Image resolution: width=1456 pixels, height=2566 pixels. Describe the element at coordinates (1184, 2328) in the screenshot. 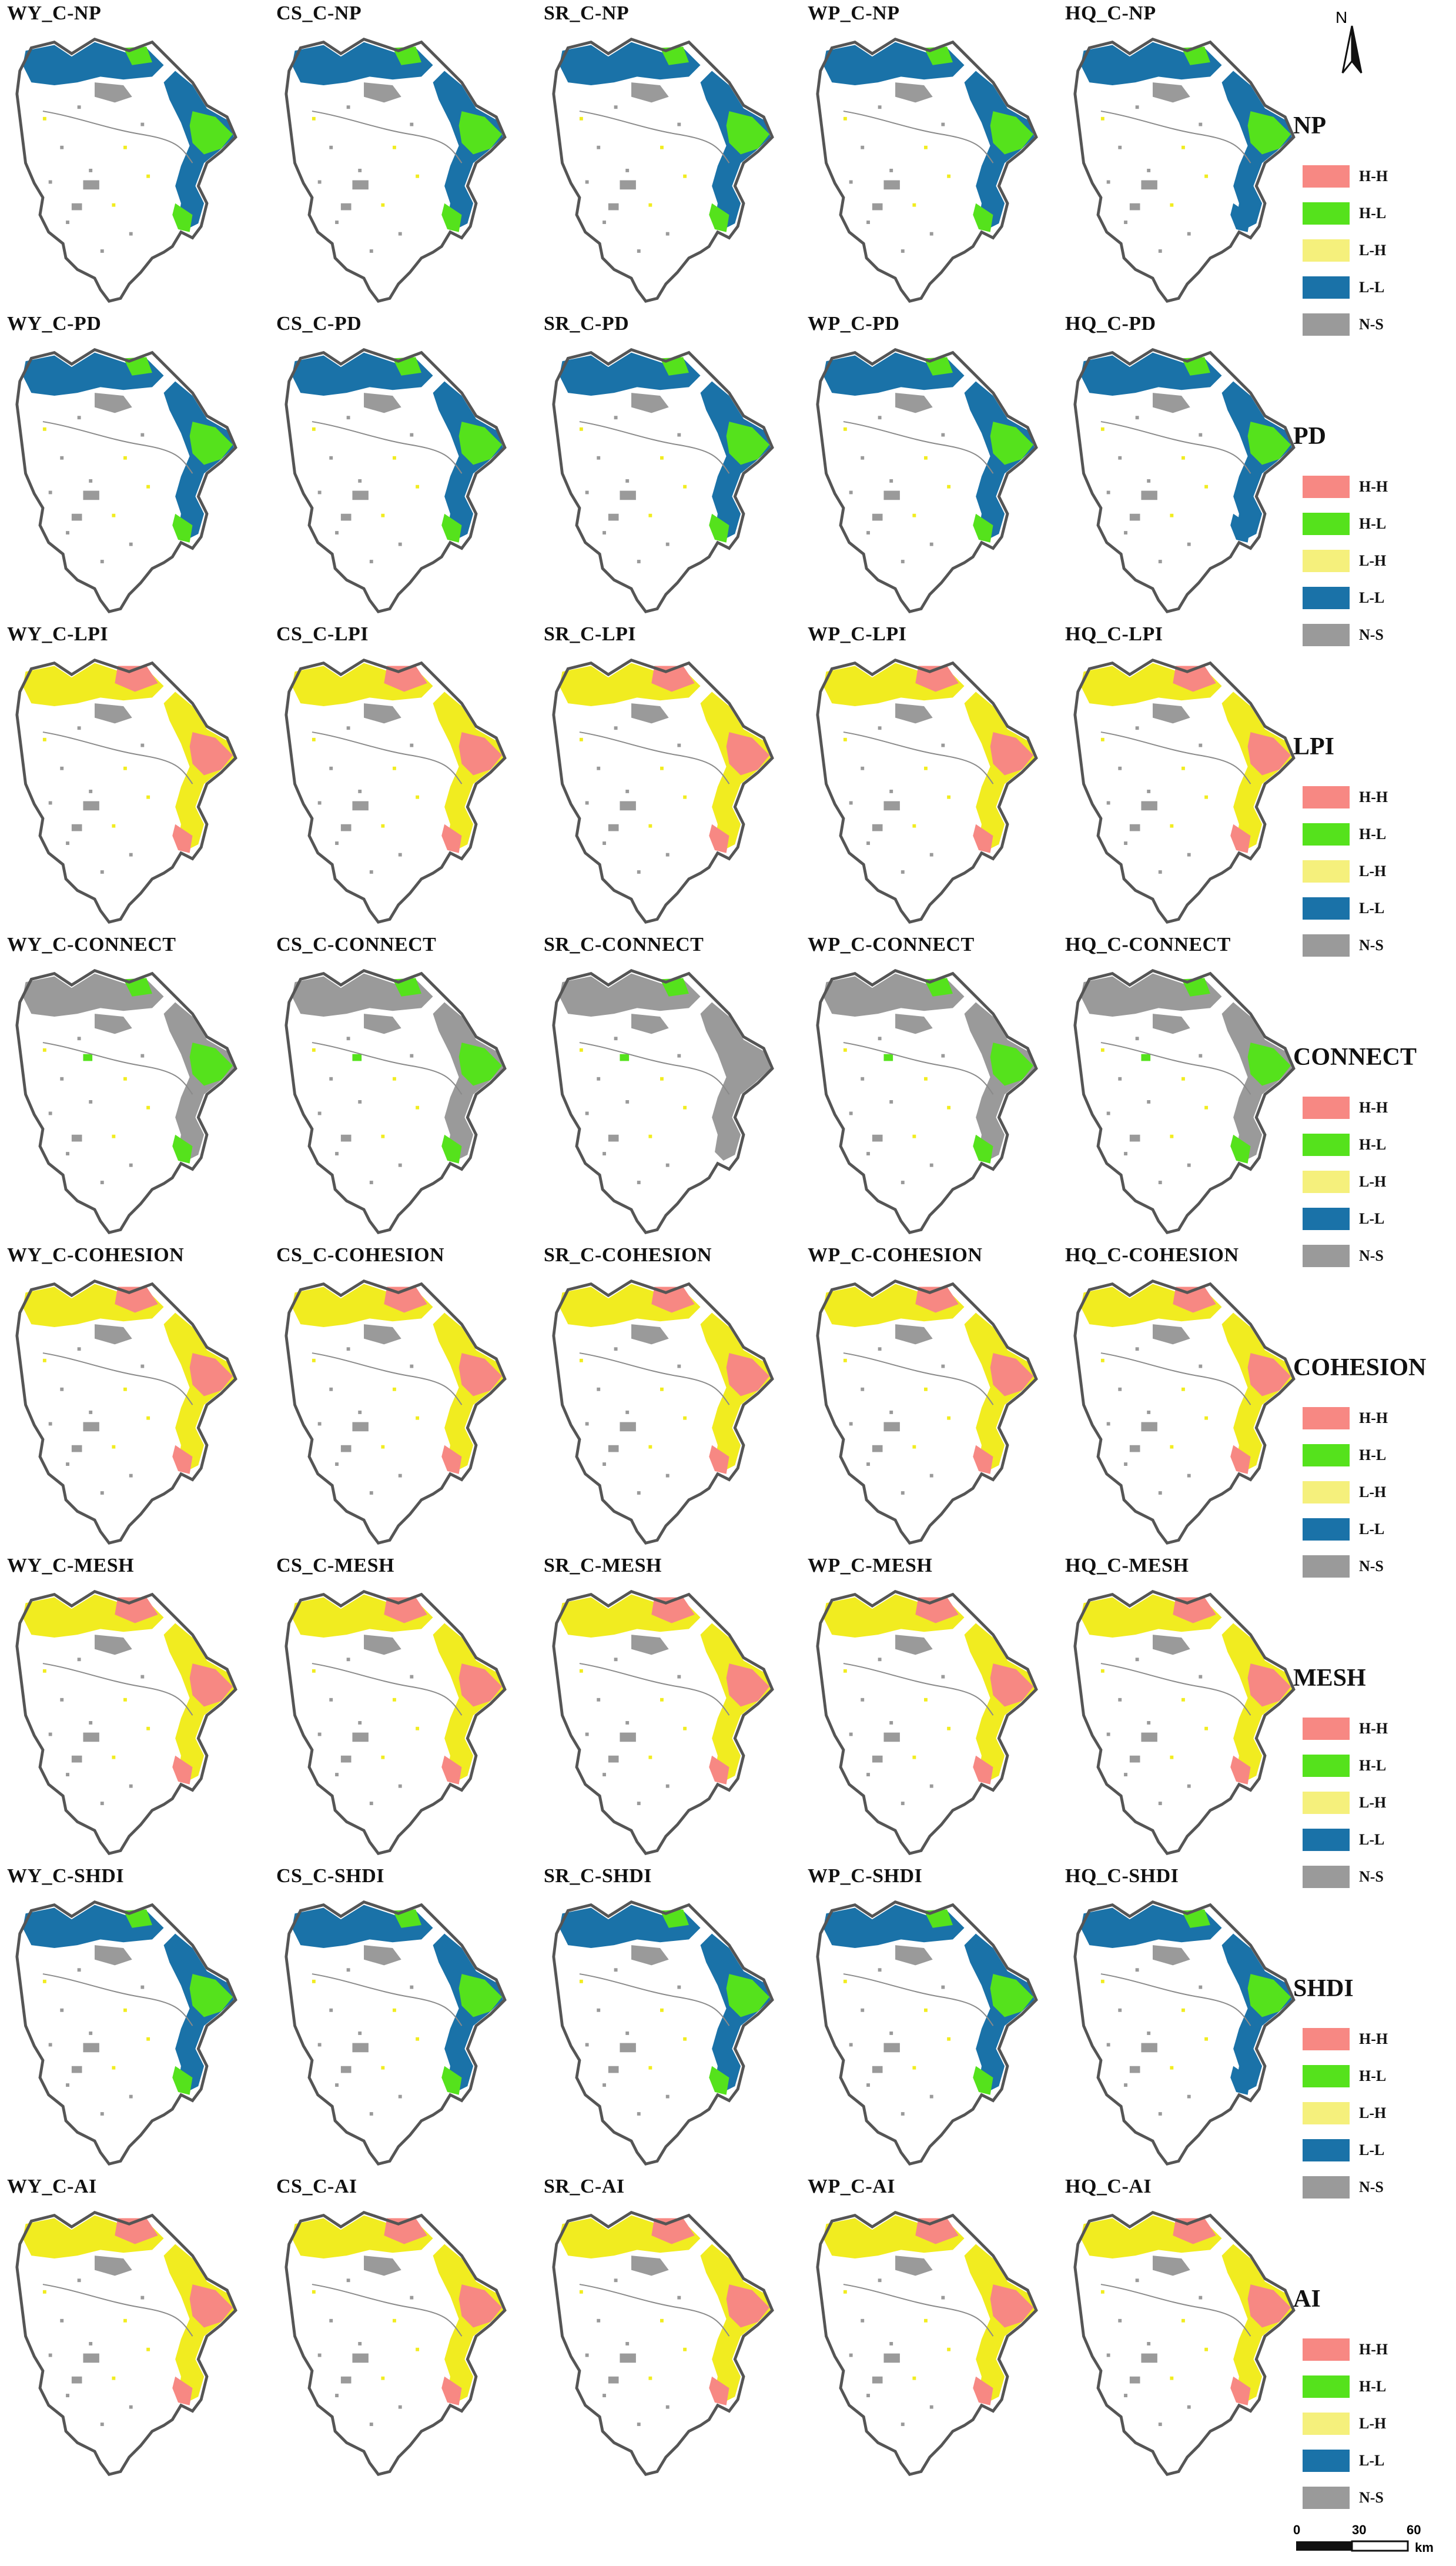

I see `map-panel: HQ_C-AI` at that location.